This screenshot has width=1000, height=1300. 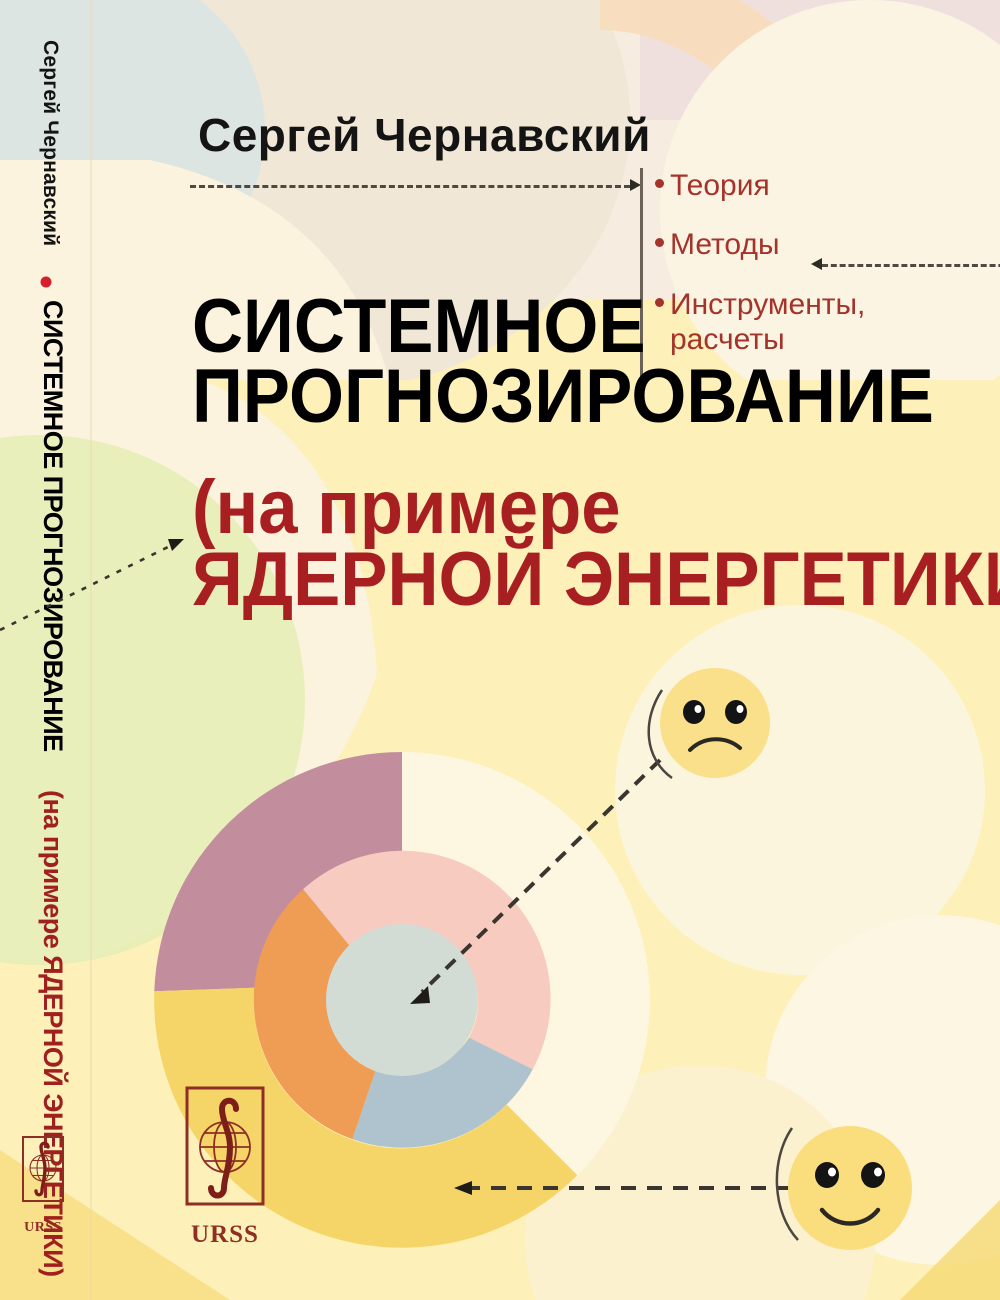 What do you see at coordinates (53, 526) in the screenshot?
I see `spine-title: СИСТЕМНОЕ ПРОГНОЗИРОВАНИЕ` at bounding box center [53, 526].